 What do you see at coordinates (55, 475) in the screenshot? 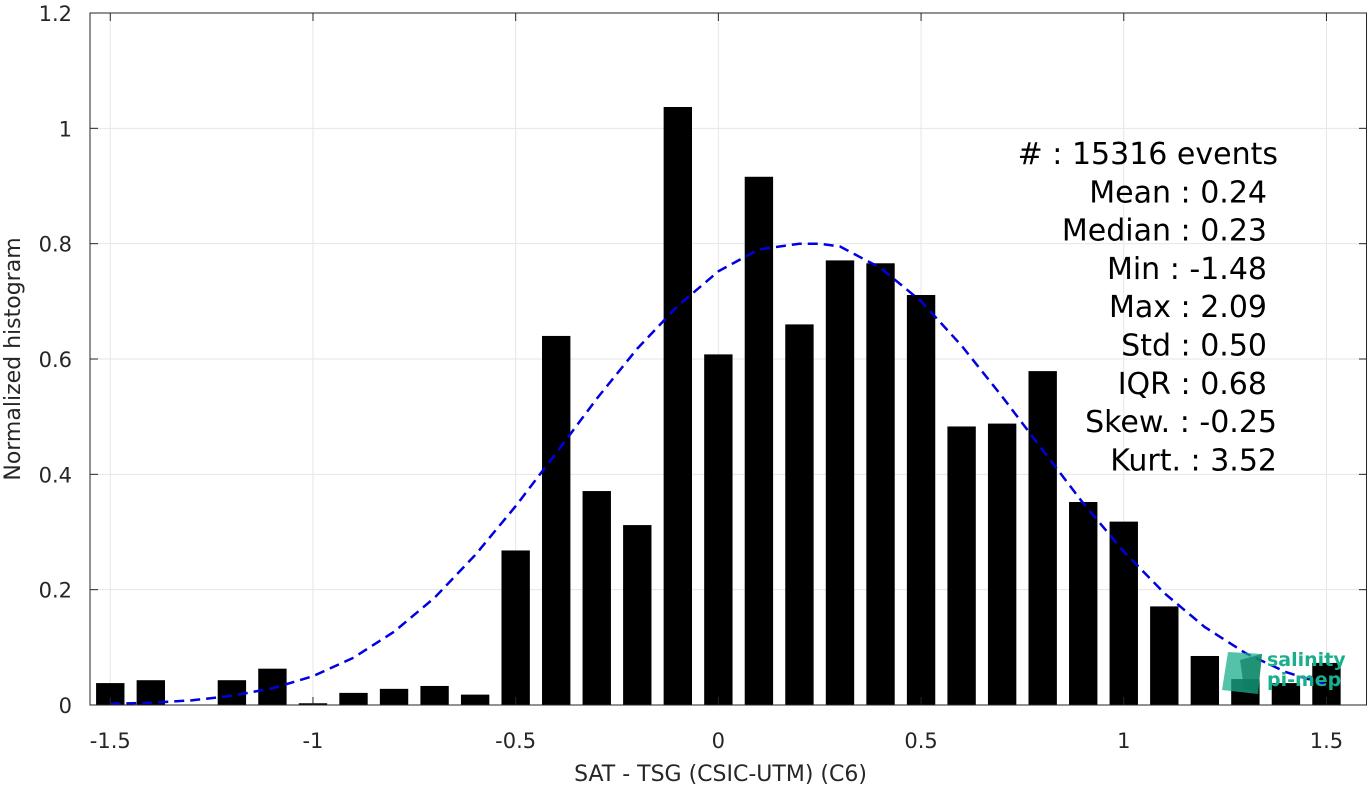
I see `y-tick-label-2: 0.4` at bounding box center [55, 475].